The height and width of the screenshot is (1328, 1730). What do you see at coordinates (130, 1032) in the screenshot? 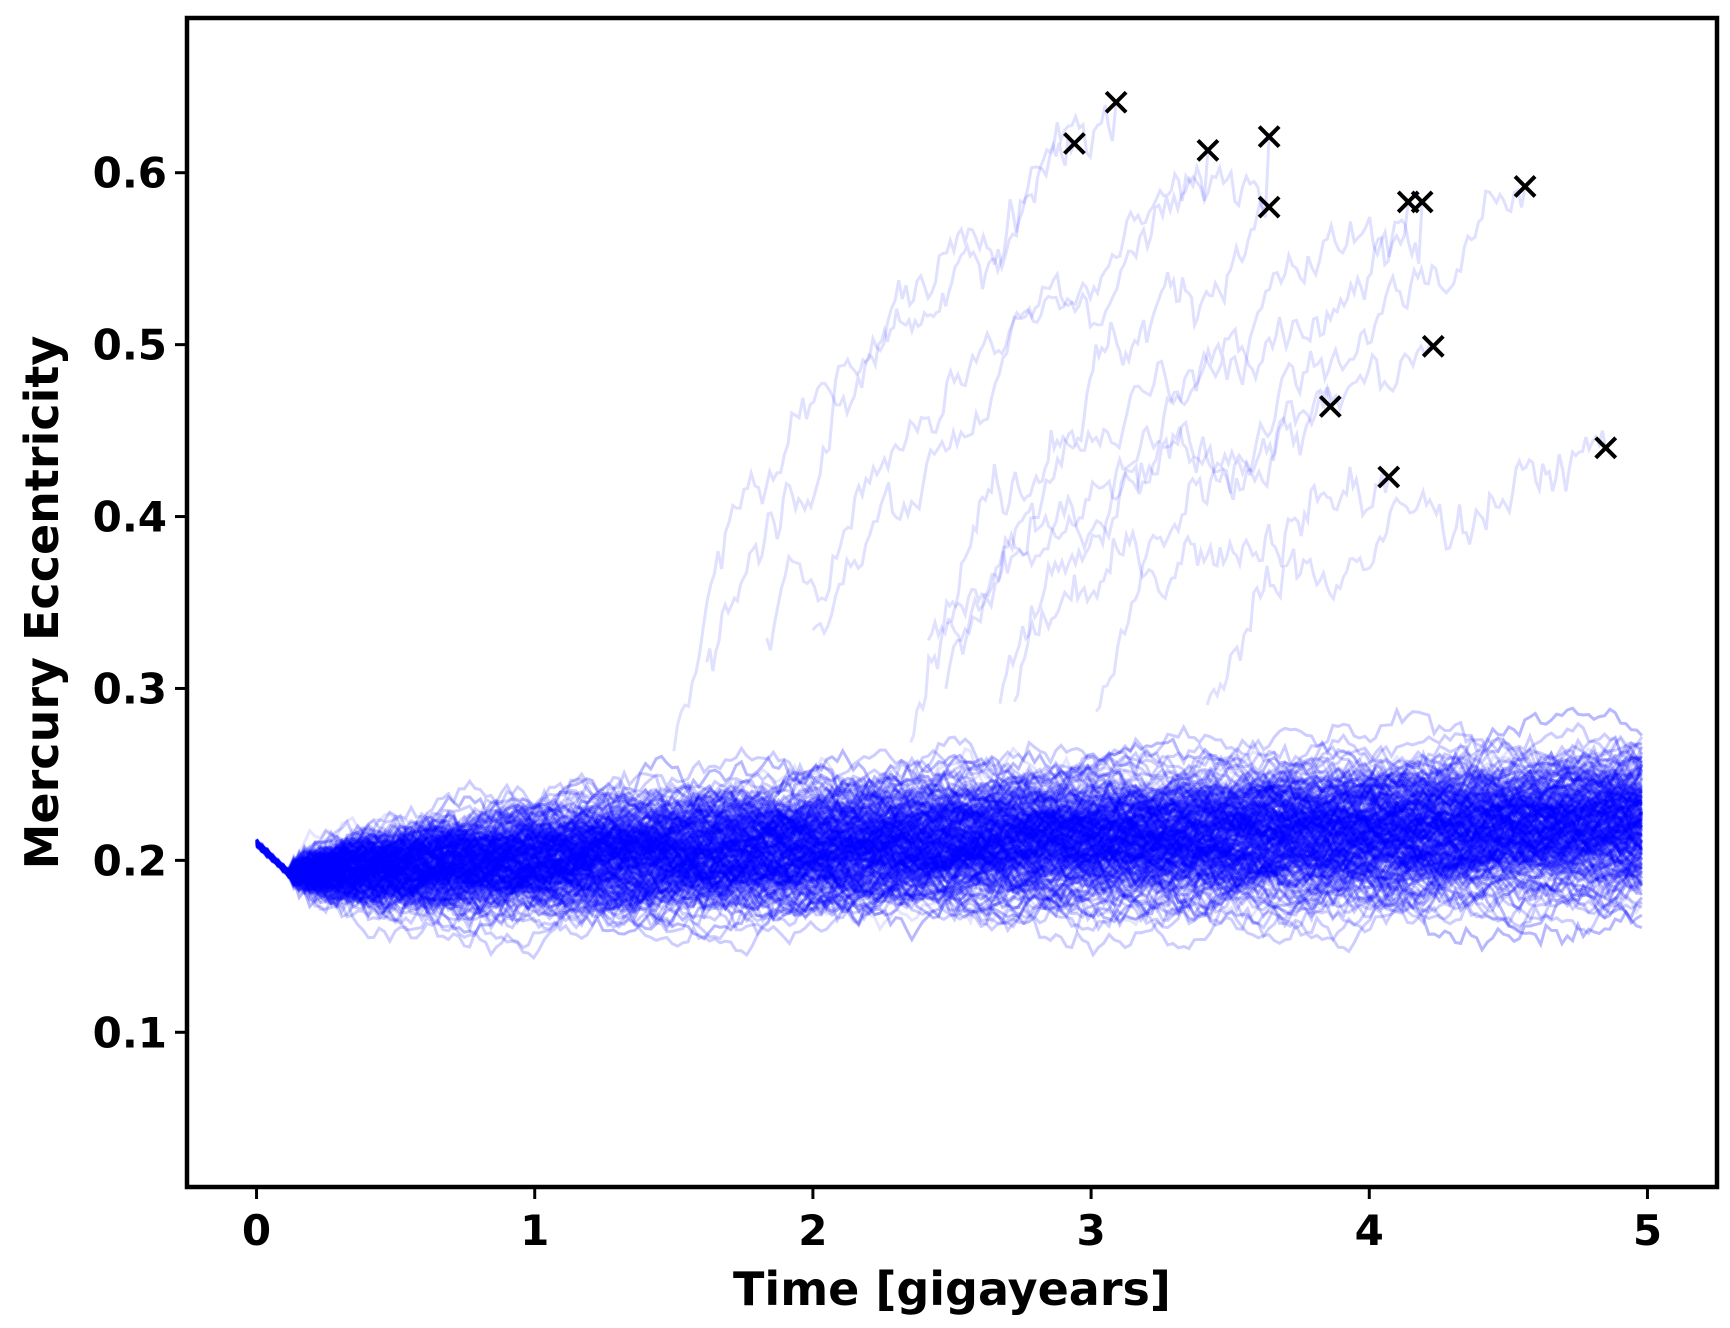
I see `y-tick-label: 0.1` at bounding box center [130, 1032].